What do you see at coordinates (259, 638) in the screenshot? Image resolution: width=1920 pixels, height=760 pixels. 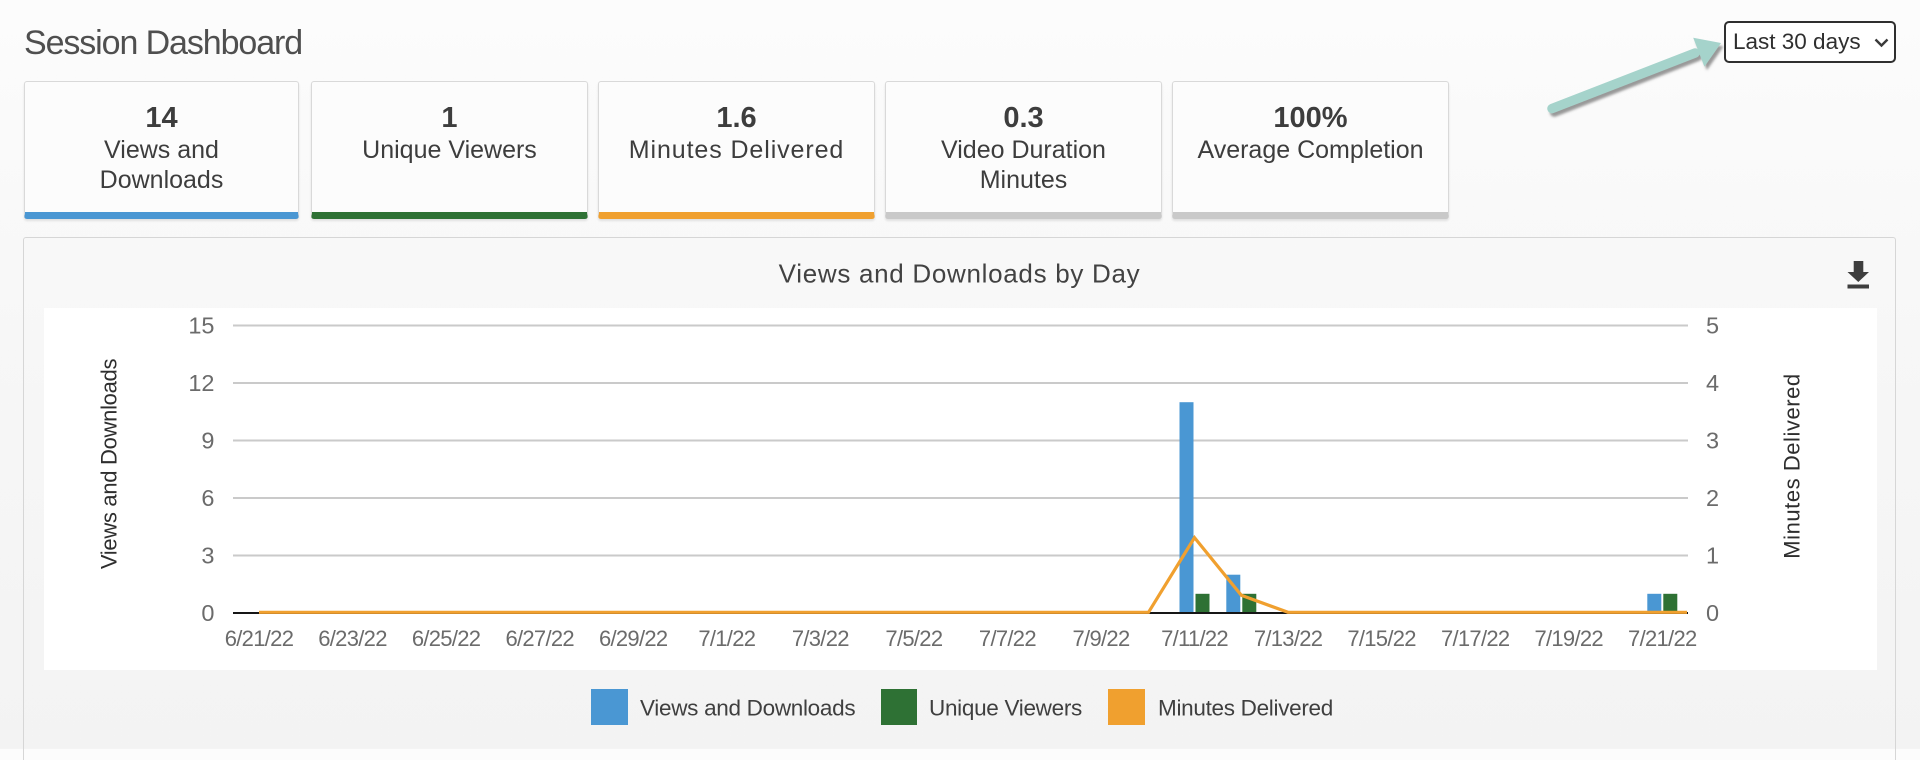 I see `svg-text: 6/21/22` at bounding box center [259, 638].